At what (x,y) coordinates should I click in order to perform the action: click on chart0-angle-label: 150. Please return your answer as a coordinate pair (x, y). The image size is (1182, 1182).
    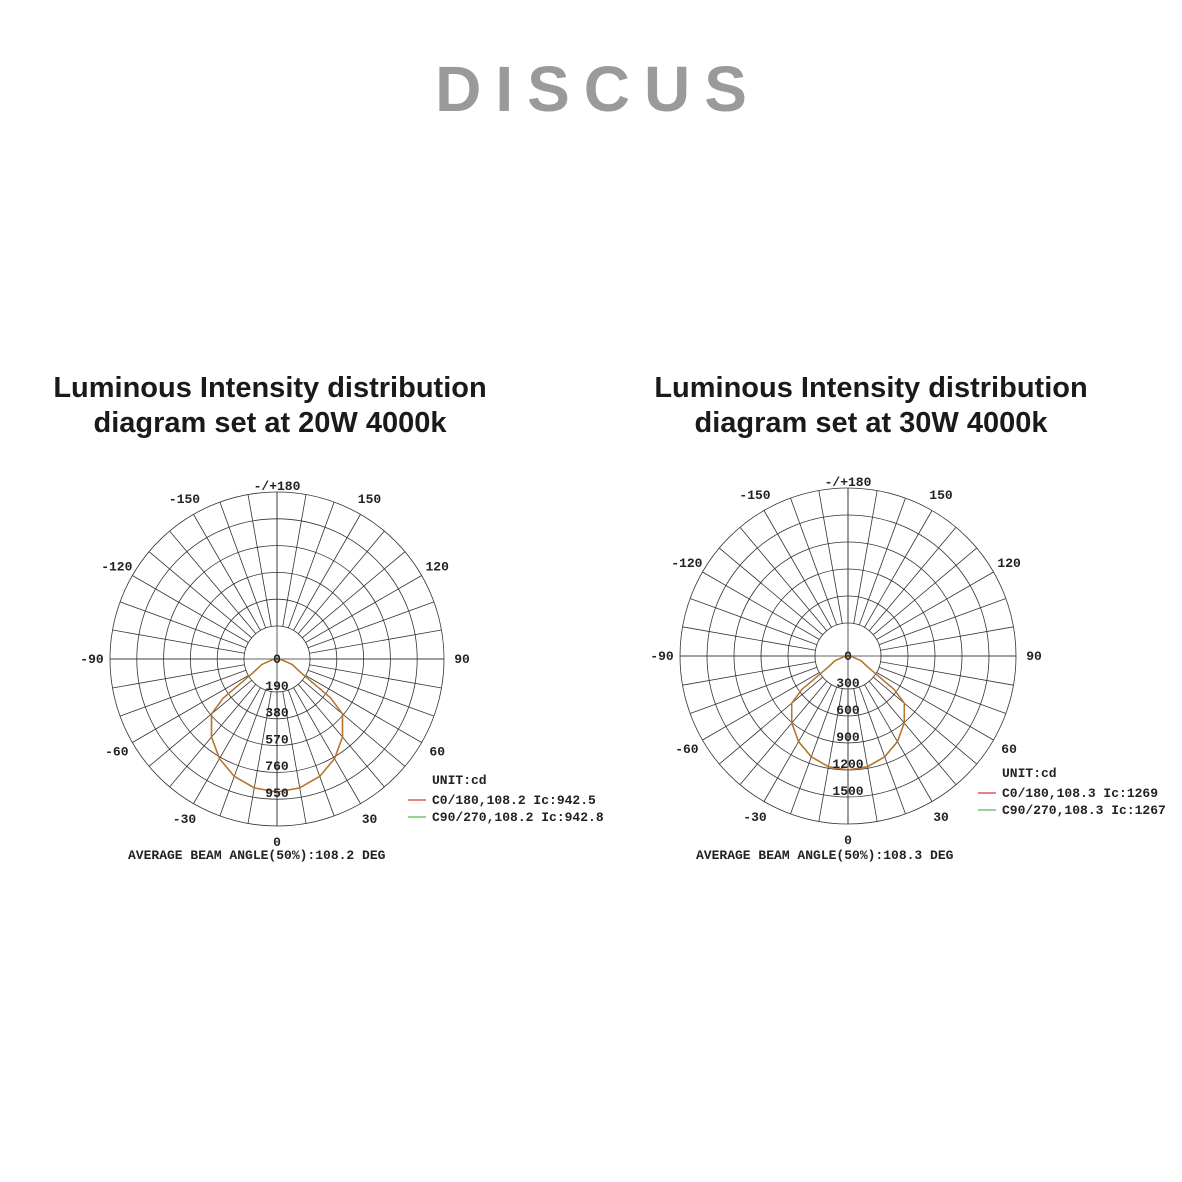
    Looking at the image, I should click on (370, 499).